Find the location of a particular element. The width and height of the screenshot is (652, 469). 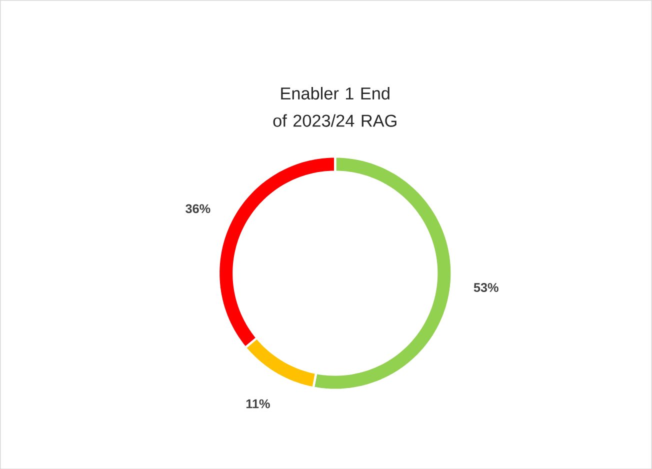

data-label: 36% is located at coordinates (198, 208).